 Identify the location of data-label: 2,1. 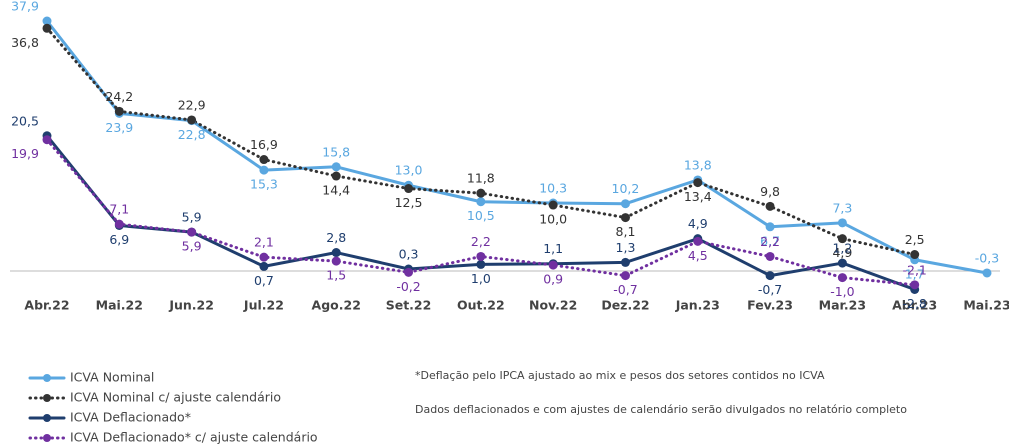
(264, 242).